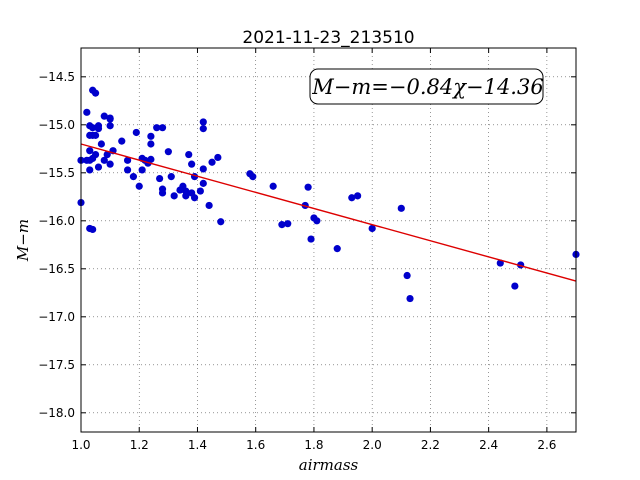 Image resolution: width=640 pixels, height=480 pixels. Describe the element at coordinates (430, 445) in the screenshot. I see `x-tick-label: 2.2` at that location.